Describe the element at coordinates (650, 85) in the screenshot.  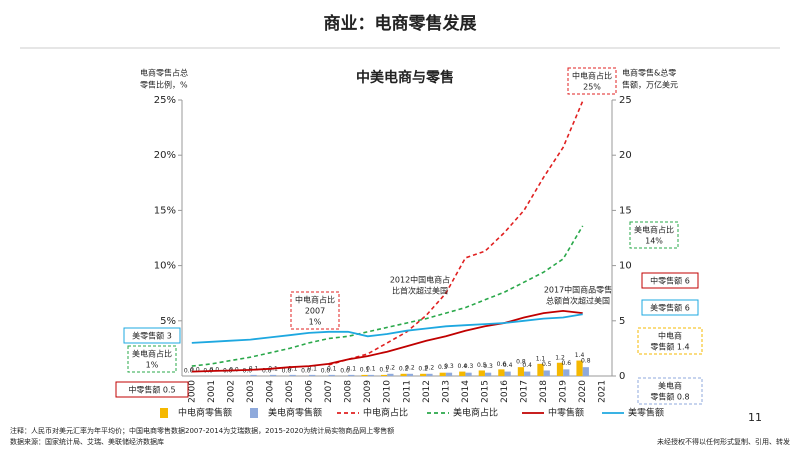
I see `y2-axis-label: 售额，万亿美元` at that location.